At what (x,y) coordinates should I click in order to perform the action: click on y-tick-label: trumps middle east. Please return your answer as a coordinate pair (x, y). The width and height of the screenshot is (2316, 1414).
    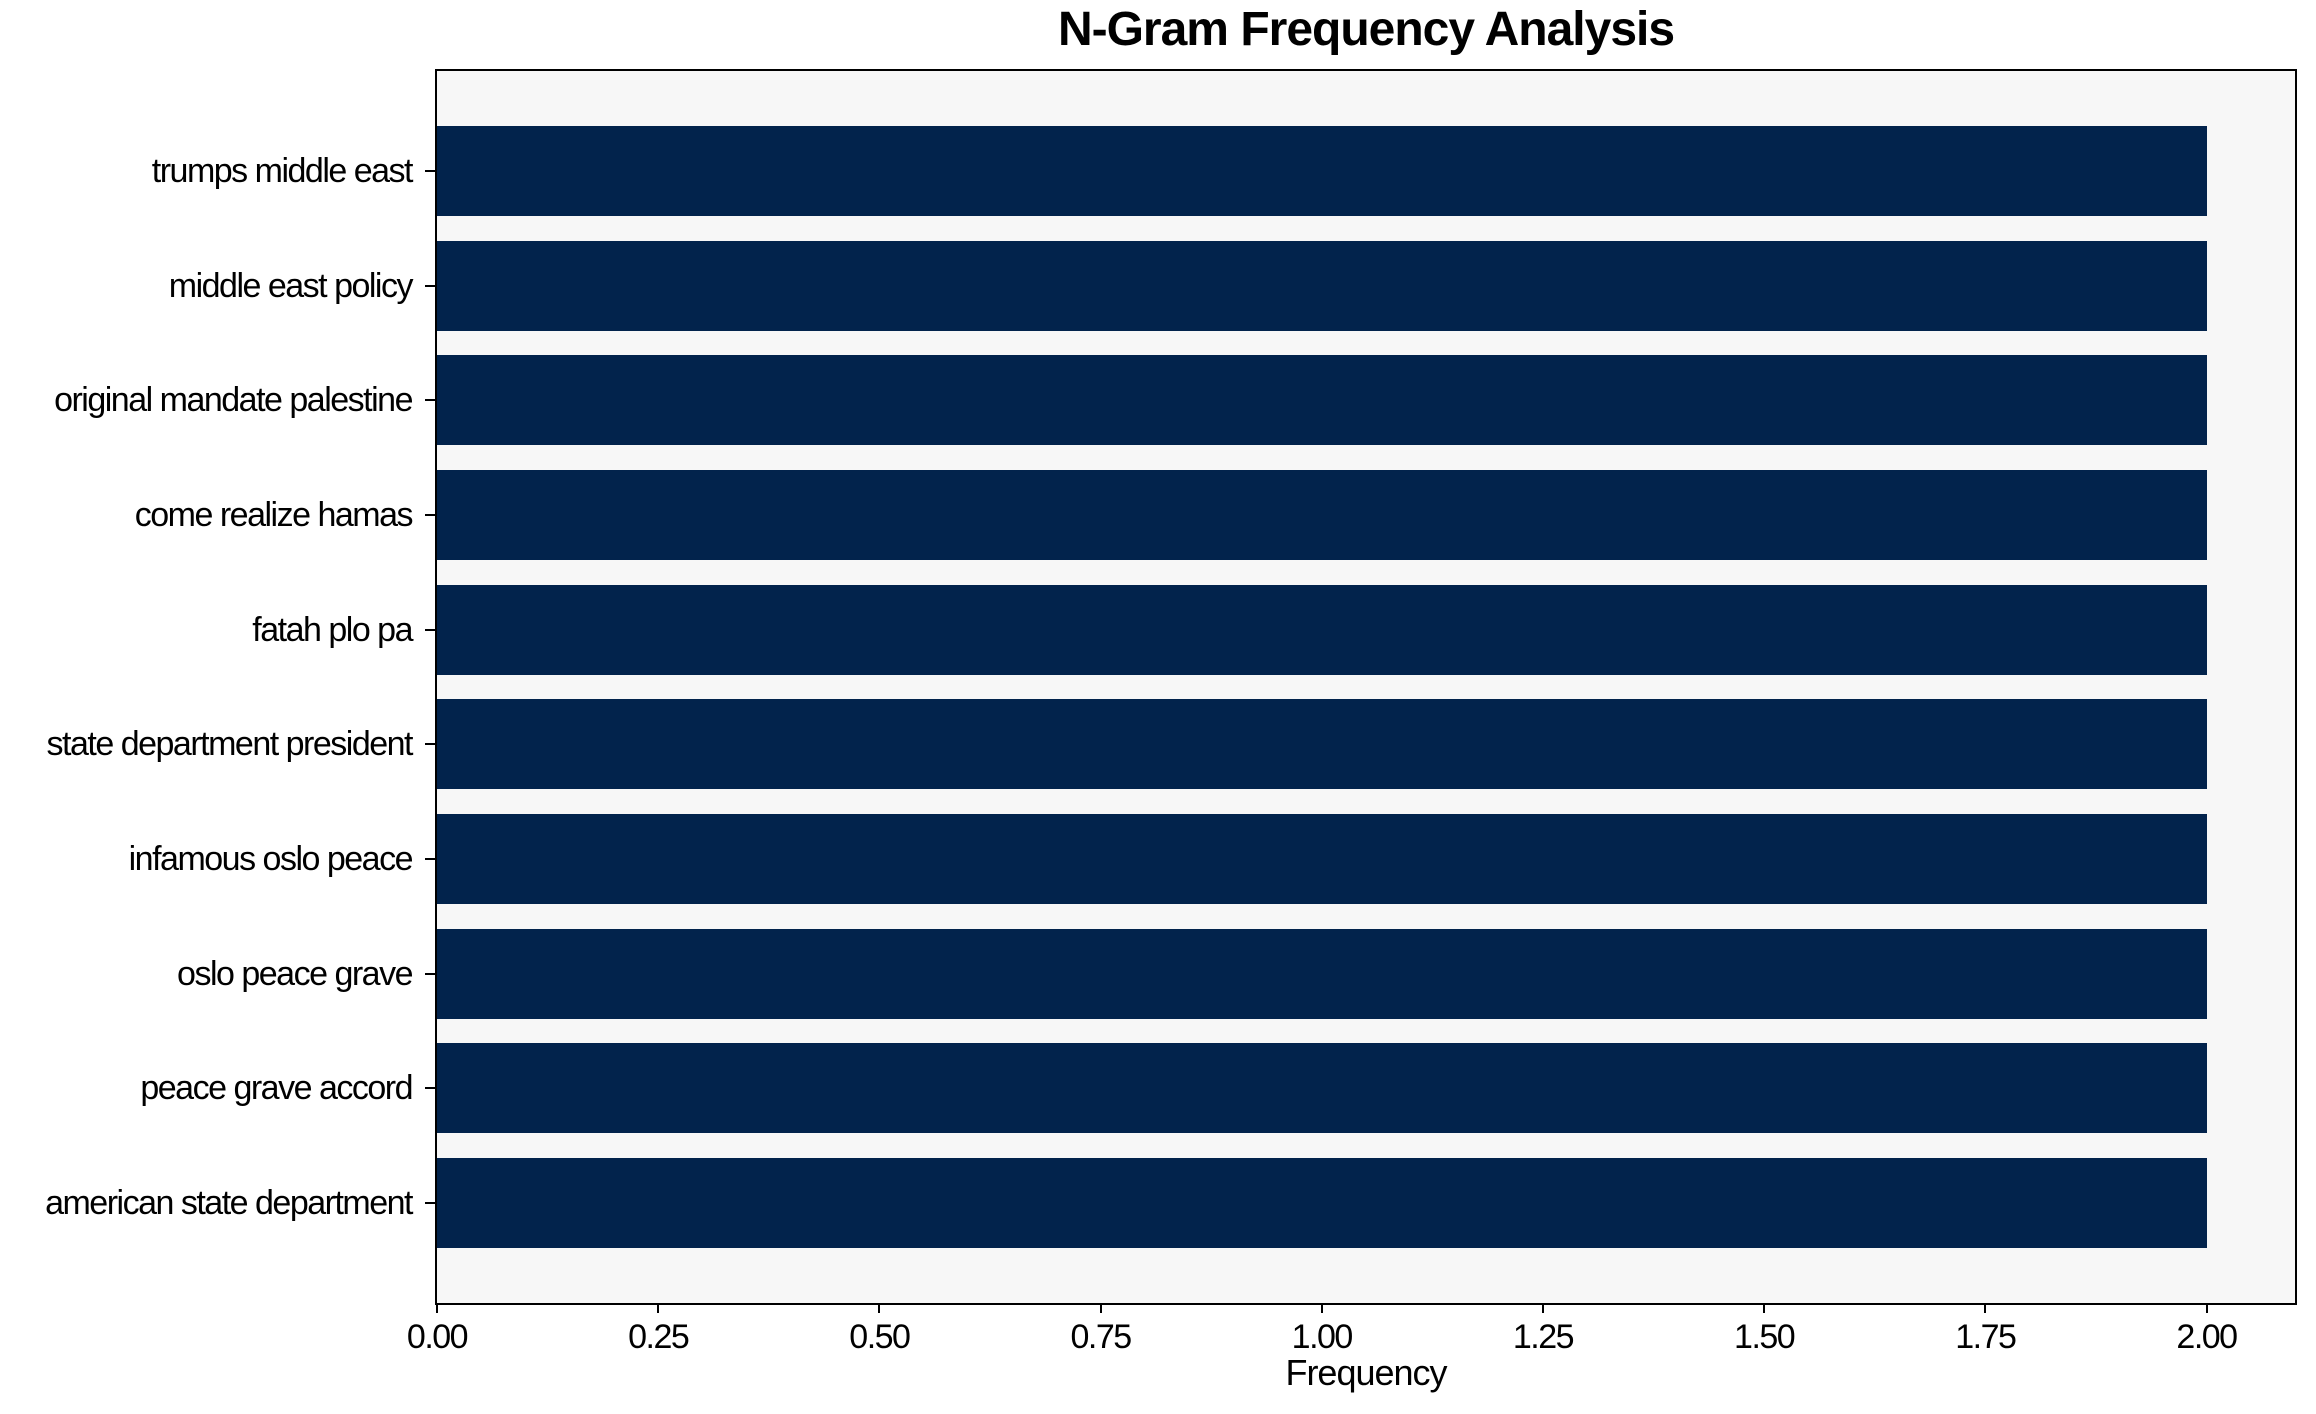
    Looking at the image, I should click on (282, 171).